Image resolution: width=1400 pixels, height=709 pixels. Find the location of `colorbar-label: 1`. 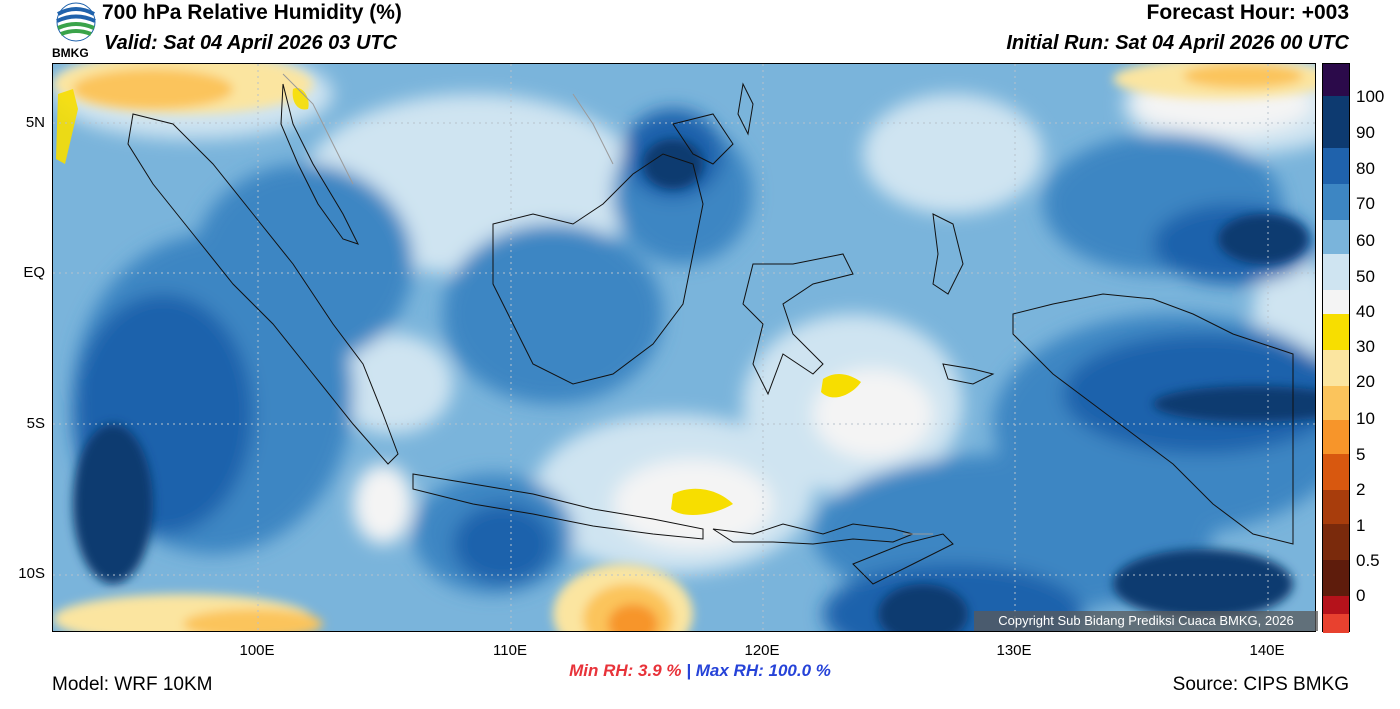

colorbar-label: 1 is located at coordinates (1361, 525).